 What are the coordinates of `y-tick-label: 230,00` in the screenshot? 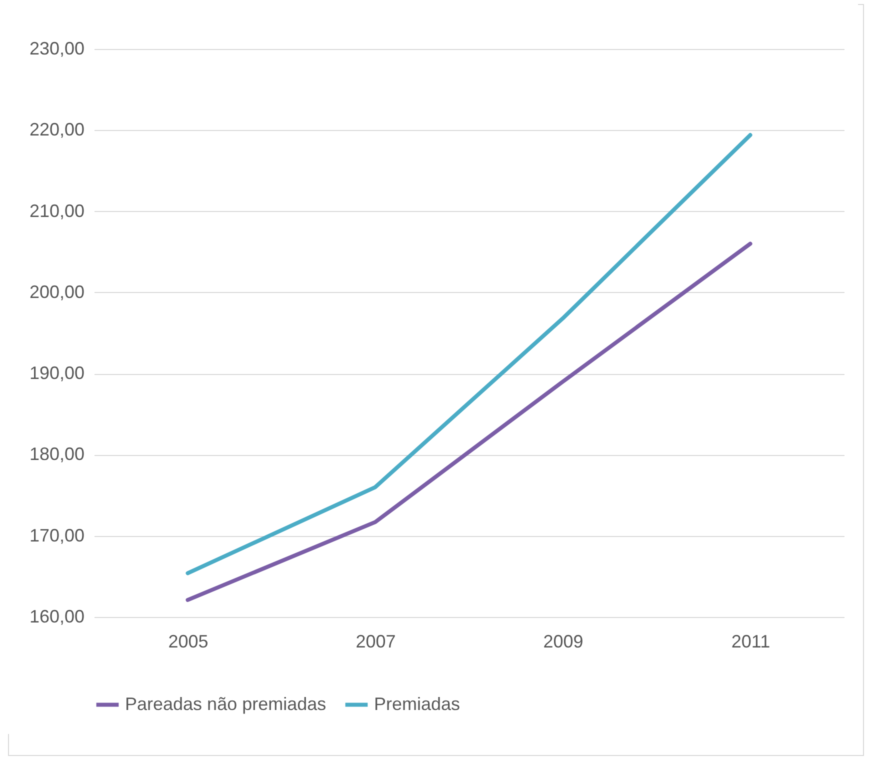 It's located at (56, 48).